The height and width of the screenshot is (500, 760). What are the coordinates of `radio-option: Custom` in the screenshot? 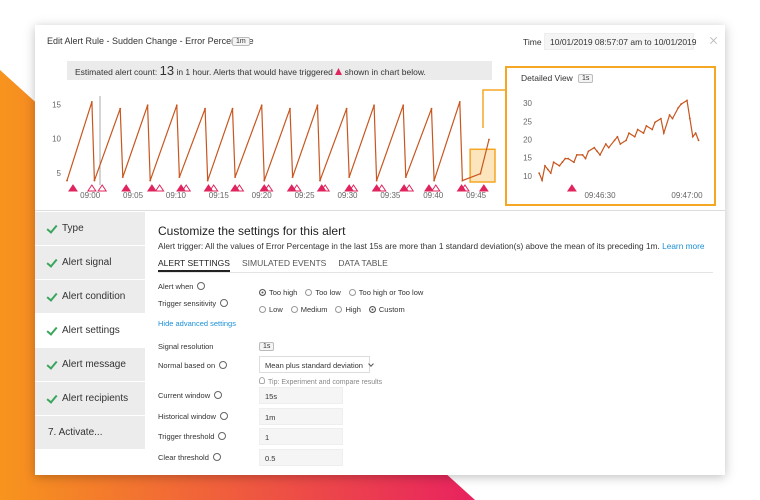 It's located at (386, 309).